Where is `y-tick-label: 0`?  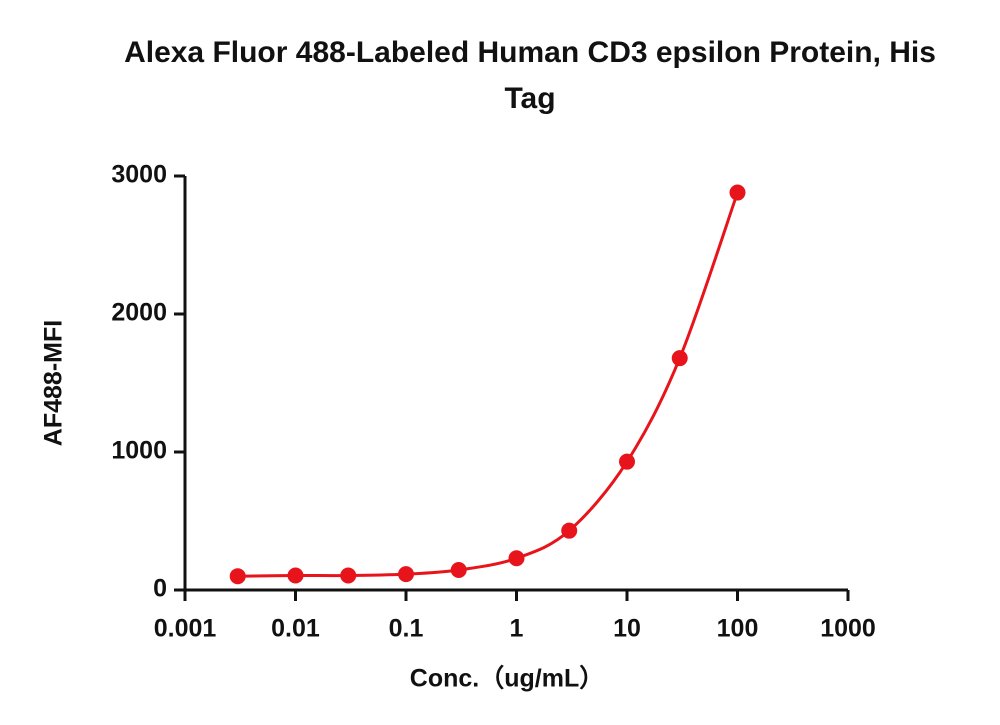
y-tick-label: 0 is located at coordinates (160, 589).